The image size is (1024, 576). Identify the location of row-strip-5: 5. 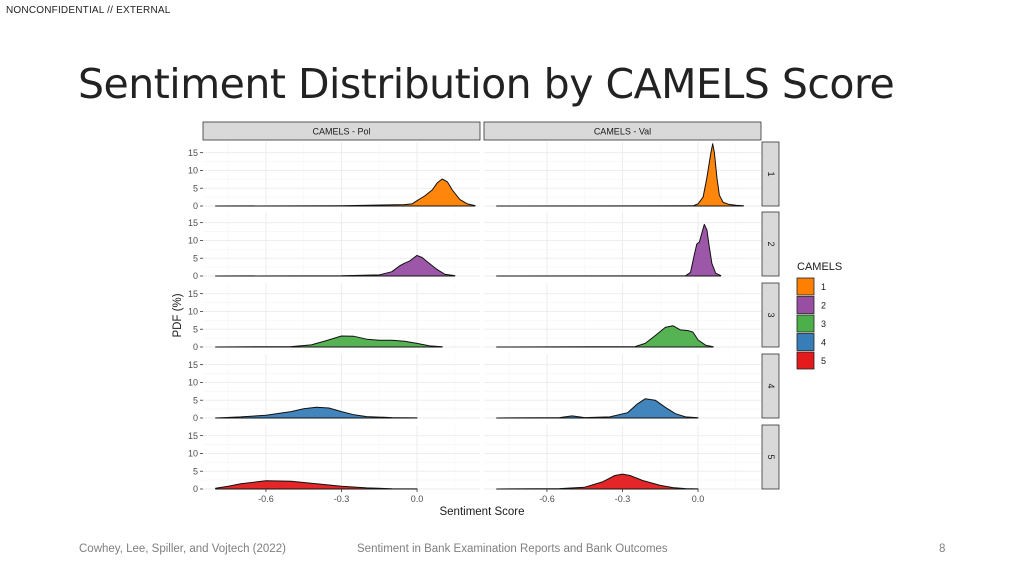
(770, 457).